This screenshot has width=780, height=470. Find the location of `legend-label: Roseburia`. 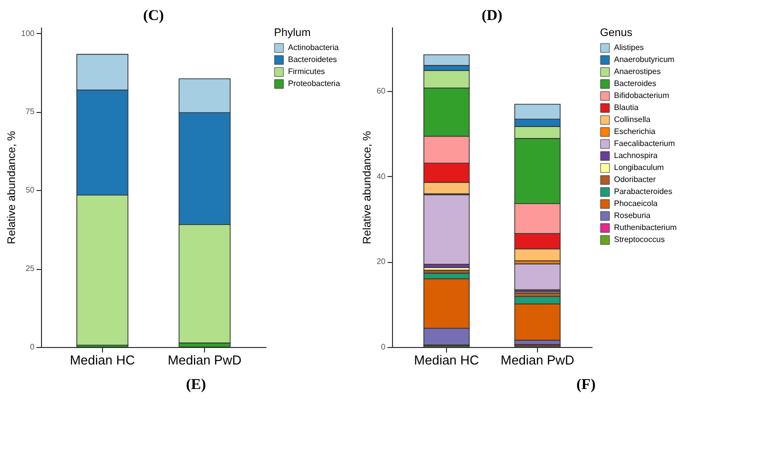

legend-label: Roseburia is located at coordinates (633, 215).